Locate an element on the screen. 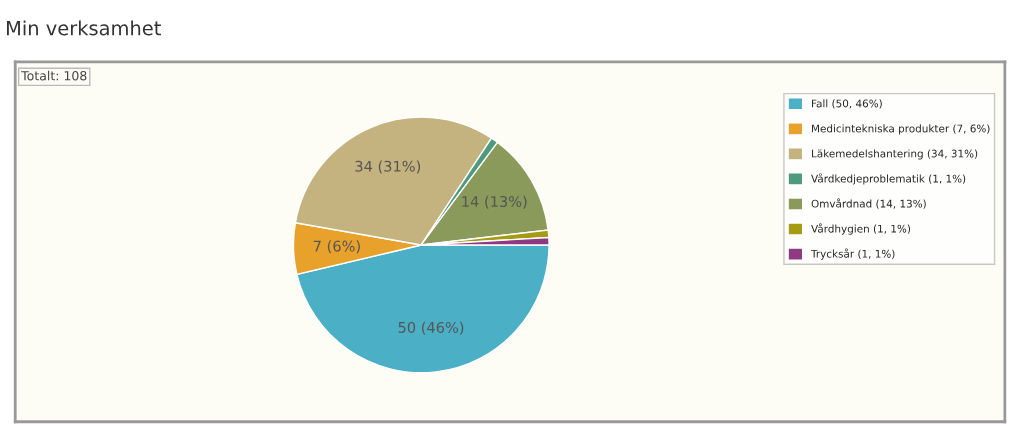 This screenshot has height=426, width=1015. text: Totalt: 108 is located at coordinates (54, 75).